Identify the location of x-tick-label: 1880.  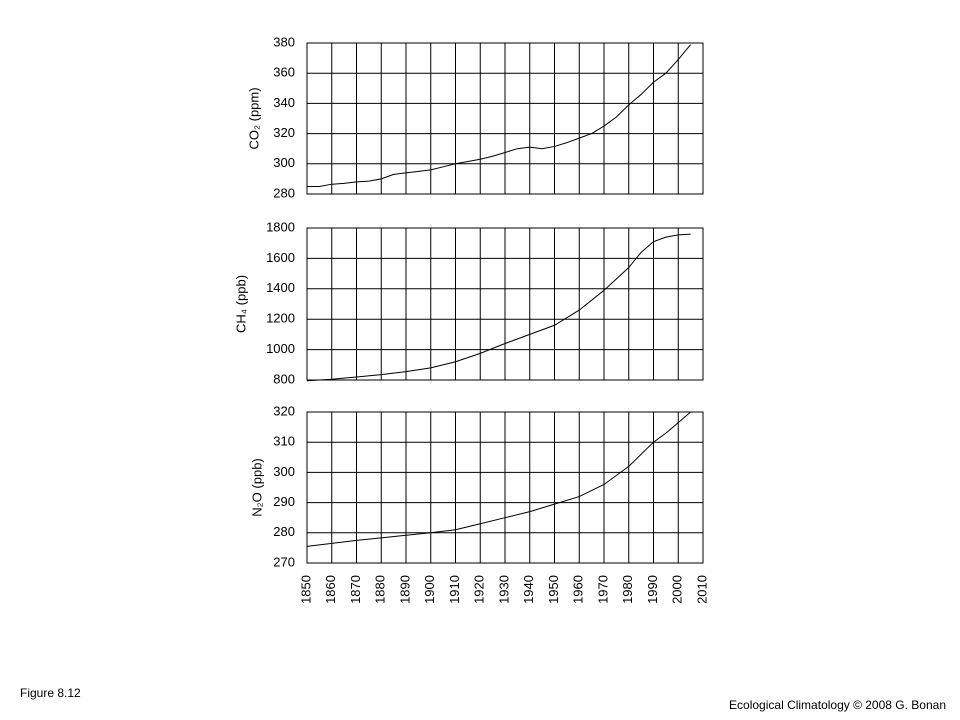
(380, 589).